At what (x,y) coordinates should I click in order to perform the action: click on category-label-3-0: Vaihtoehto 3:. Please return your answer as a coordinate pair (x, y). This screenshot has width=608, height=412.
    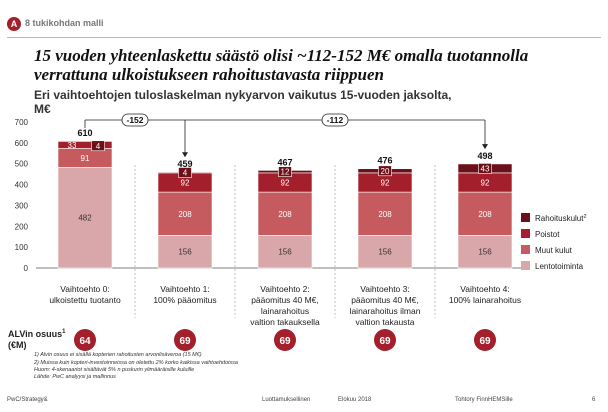
    Looking at the image, I should click on (384, 289).